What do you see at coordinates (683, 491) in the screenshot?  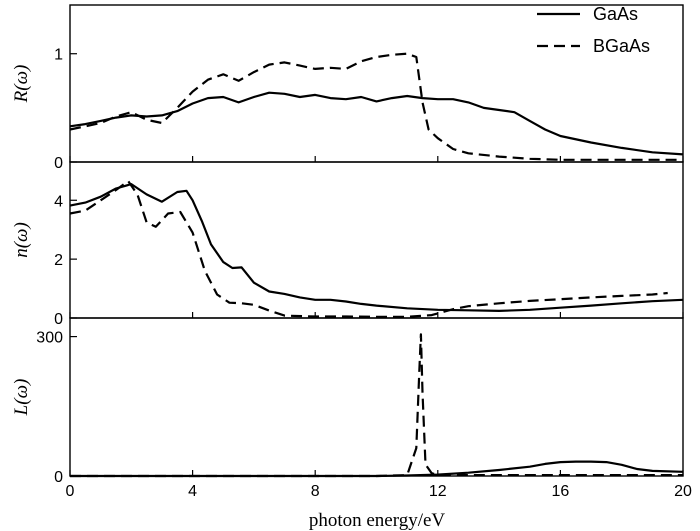 I see `x-tick-label: 20` at bounding box center [683, 491].